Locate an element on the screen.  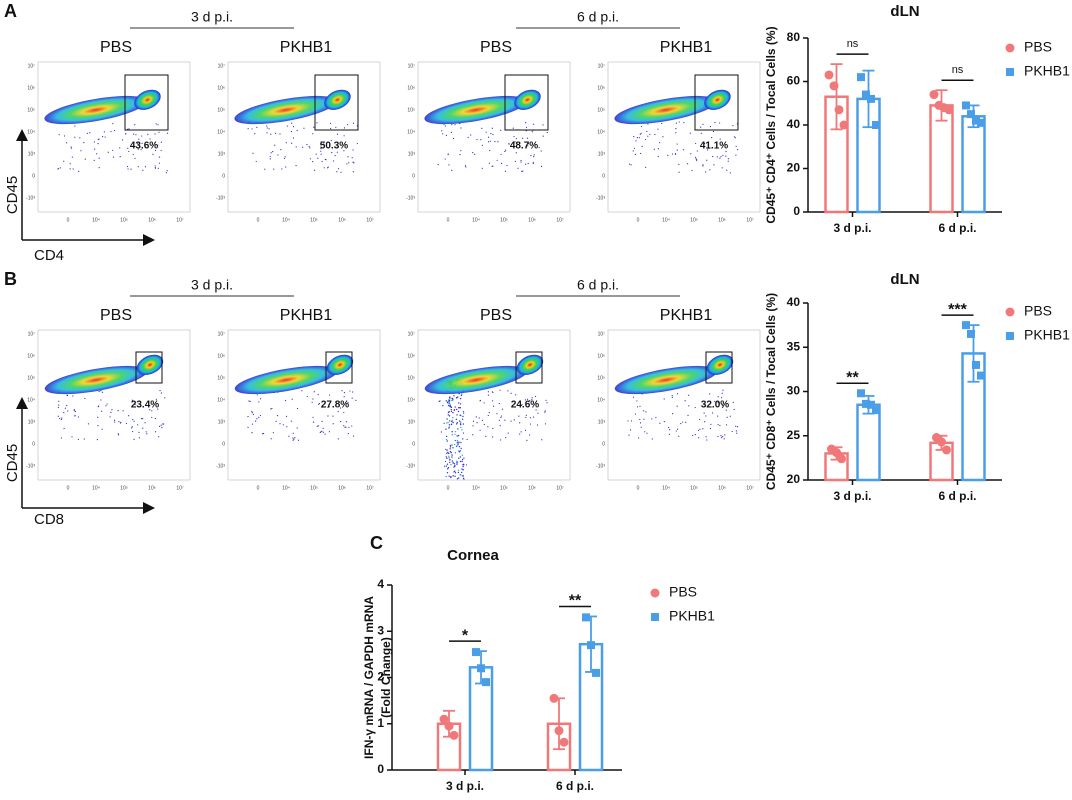
flow-y-tick: 10⁶ is located at coordinates (31, 356).